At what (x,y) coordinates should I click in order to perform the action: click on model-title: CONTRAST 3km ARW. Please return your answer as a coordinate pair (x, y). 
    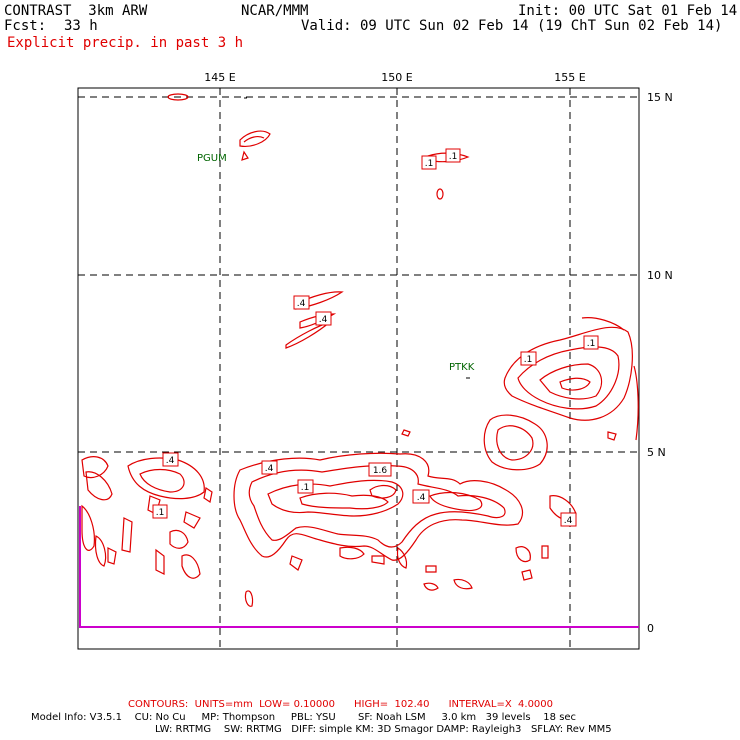
    Looking at the image, I should click on (76, 11).